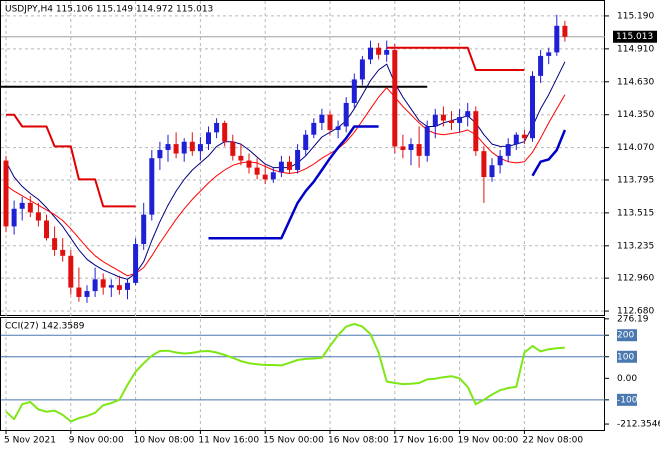 The height and width of the screenshot is (454, 660). I want to click on y-tick-label: 276.19, so click(633, 319).